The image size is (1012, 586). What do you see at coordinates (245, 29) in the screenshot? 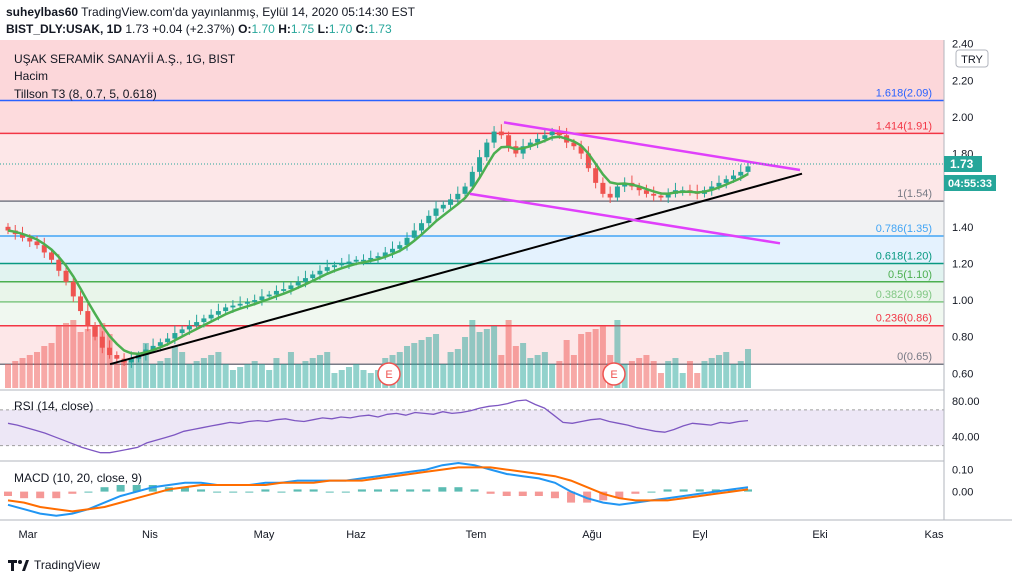
I see `open-label: O:` at bounding box center [245, 29].